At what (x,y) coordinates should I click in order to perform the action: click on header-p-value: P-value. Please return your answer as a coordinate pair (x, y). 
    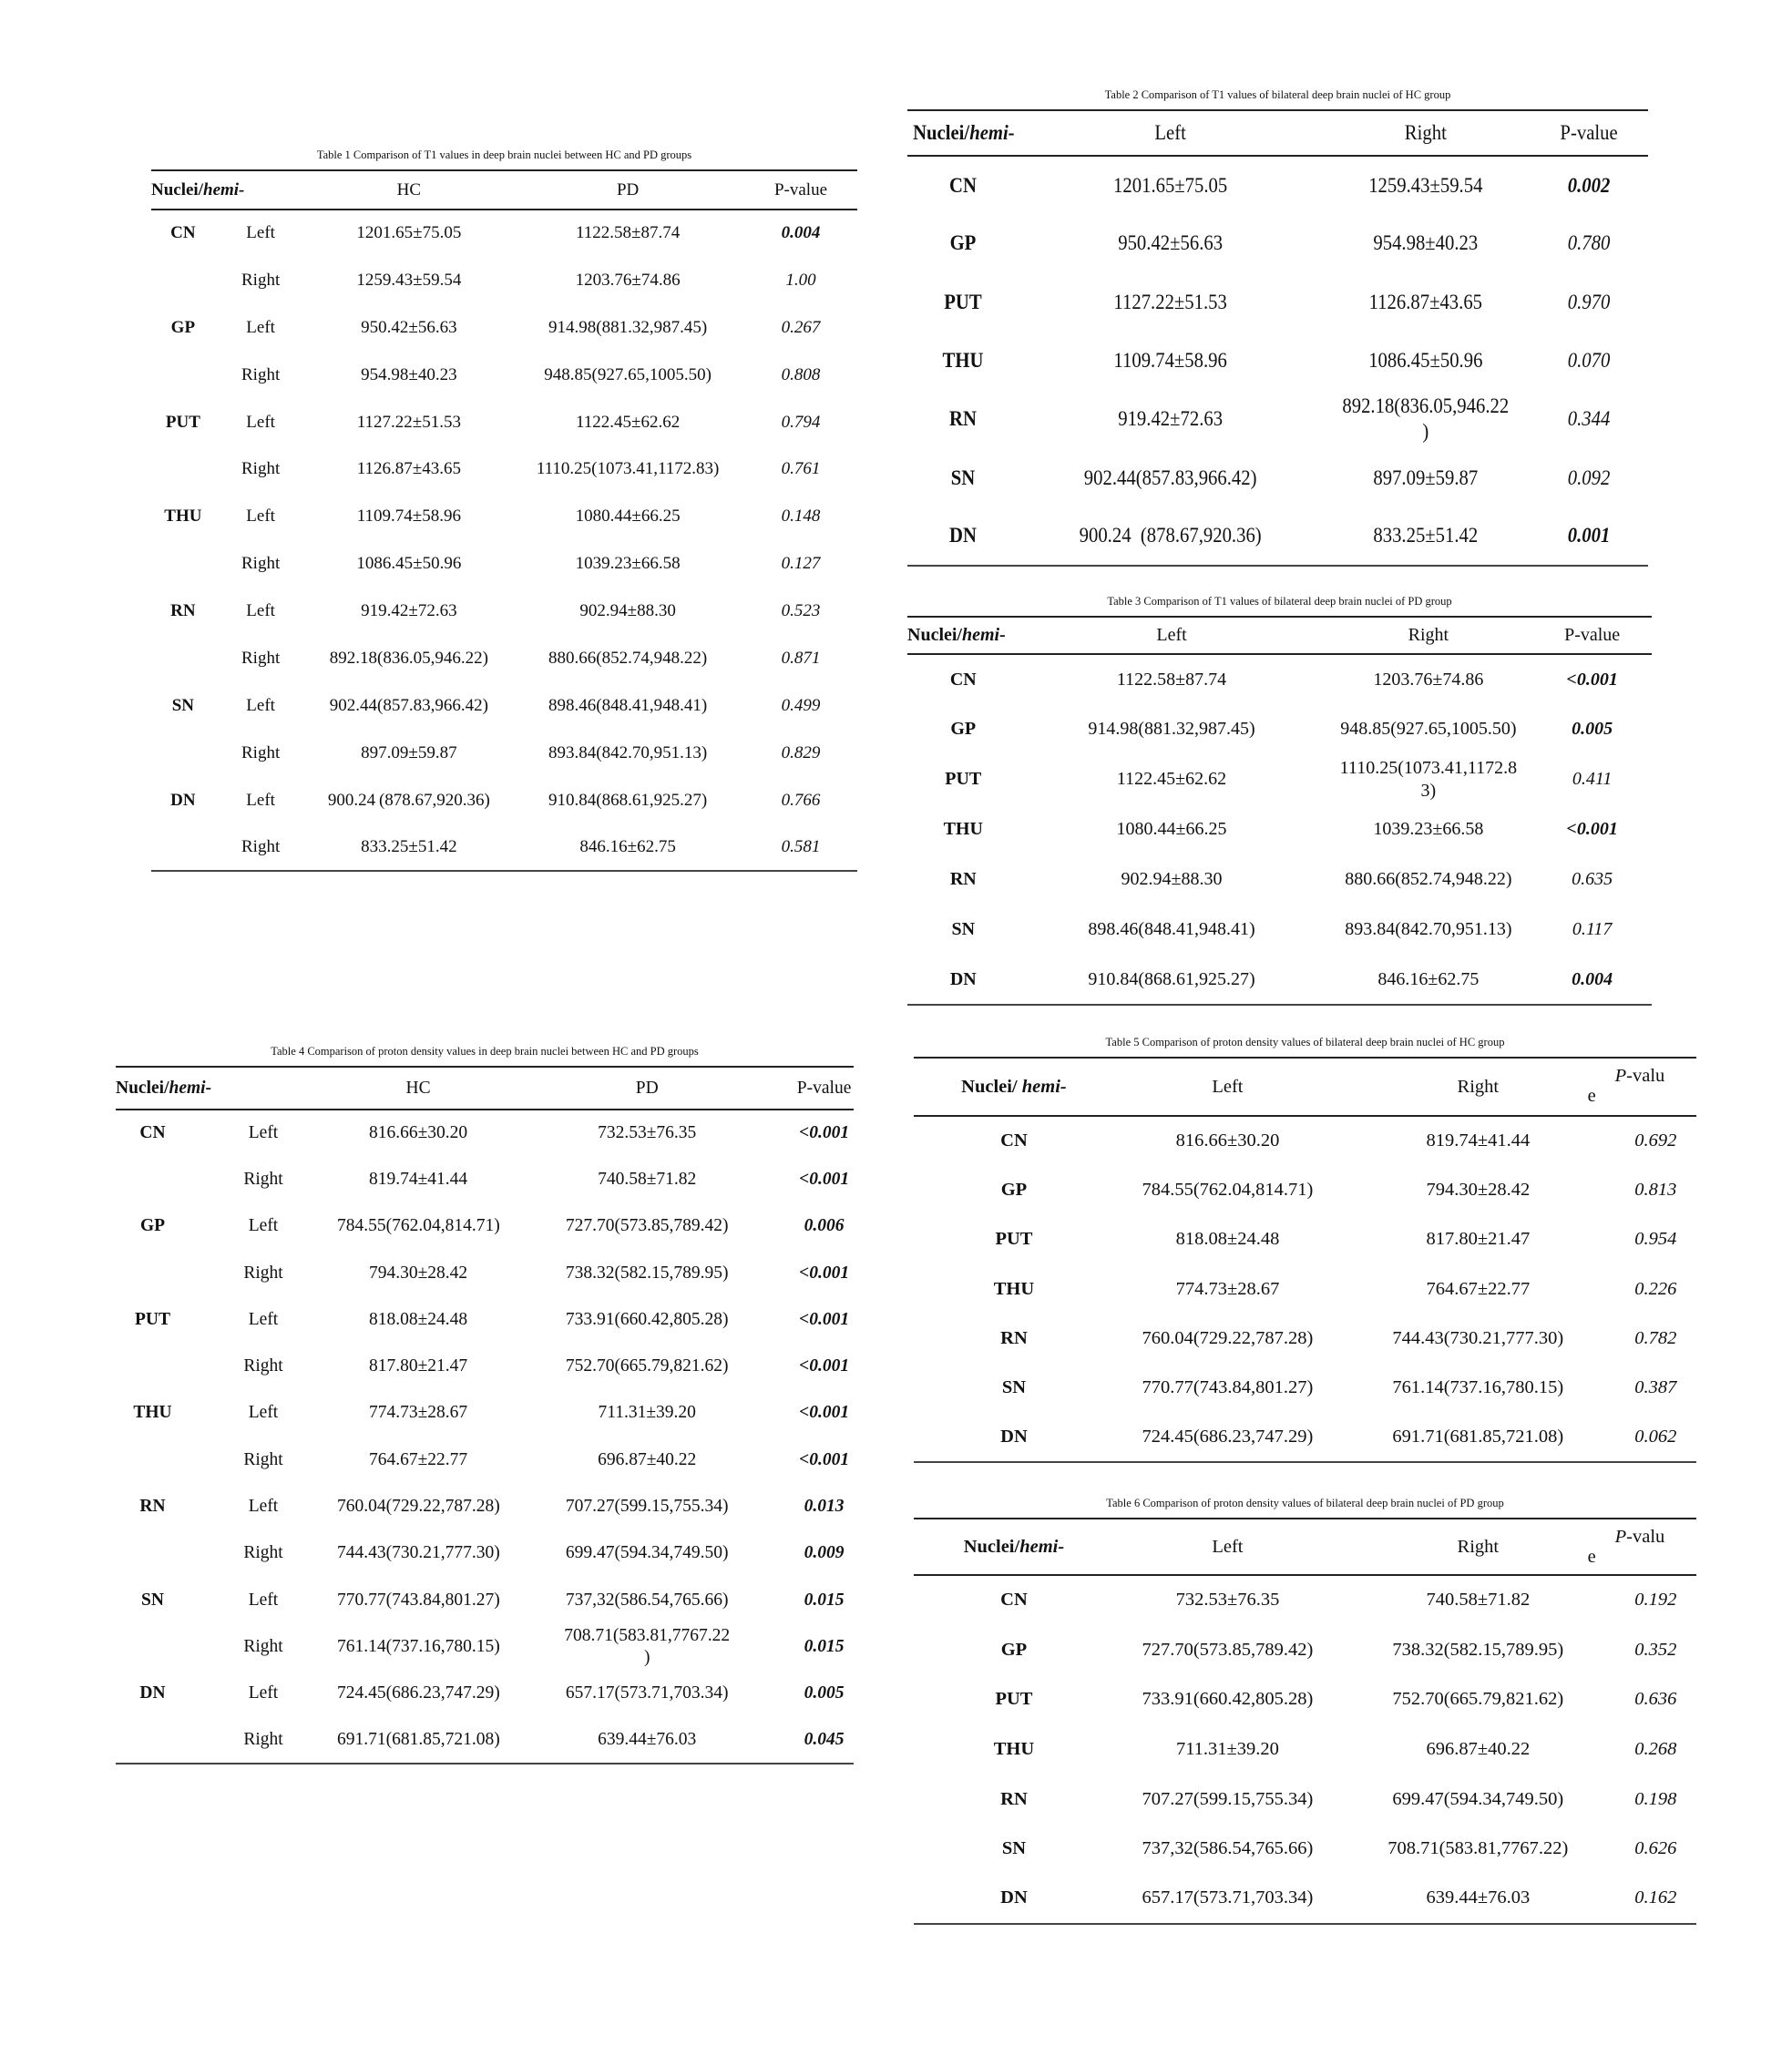
    Looking at the image, I should click on (800, 189).